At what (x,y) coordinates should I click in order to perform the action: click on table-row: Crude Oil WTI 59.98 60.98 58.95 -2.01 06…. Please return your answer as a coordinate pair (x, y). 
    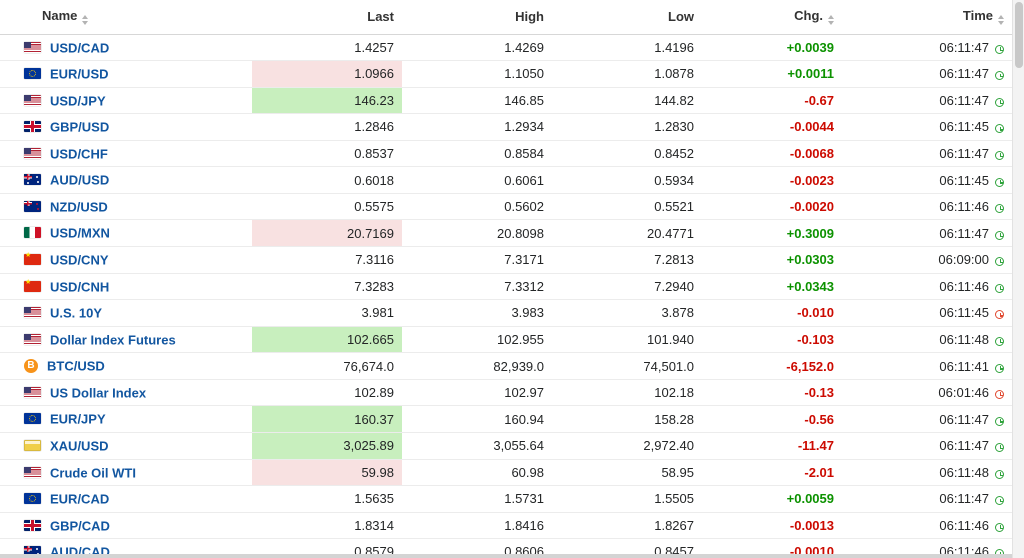
    Looking at the image, I should click on (506, 473).